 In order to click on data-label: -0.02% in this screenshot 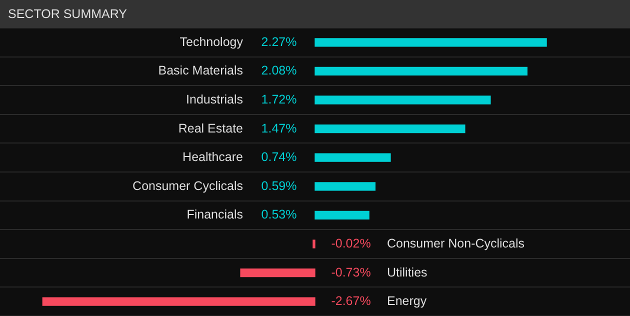, I will do `click(351, 243)`.